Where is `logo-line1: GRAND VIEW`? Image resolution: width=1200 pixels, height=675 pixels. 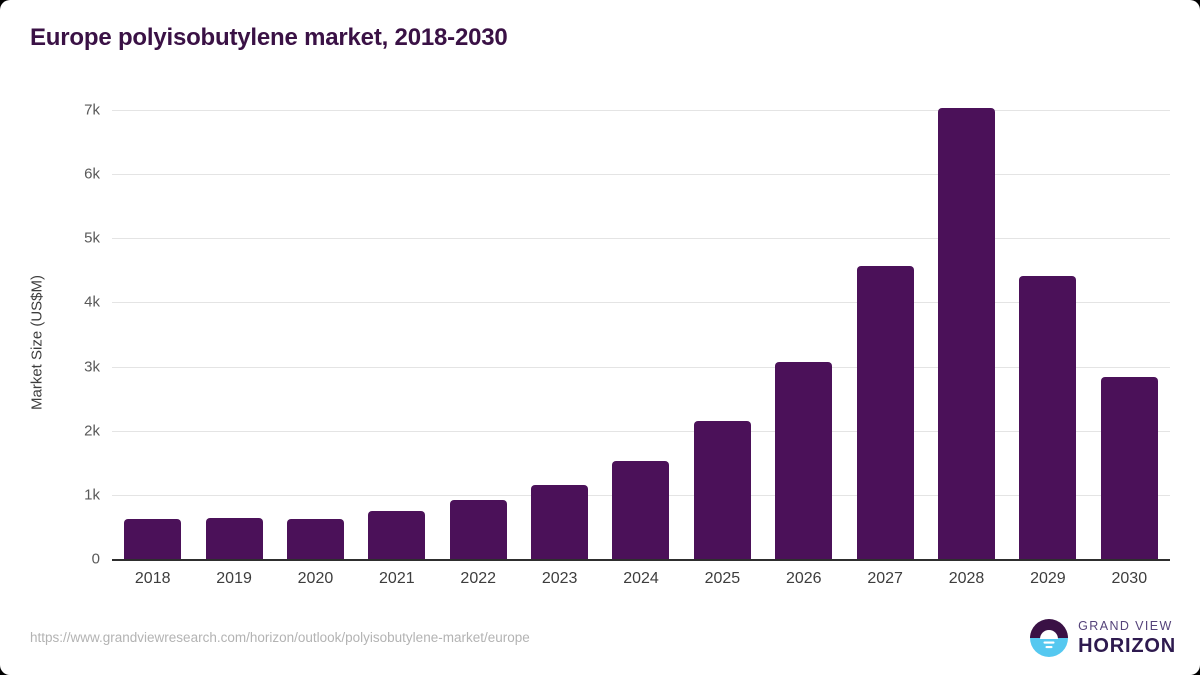
logo-line1: GRAND VIEW is located at coordinates (1125, 626).